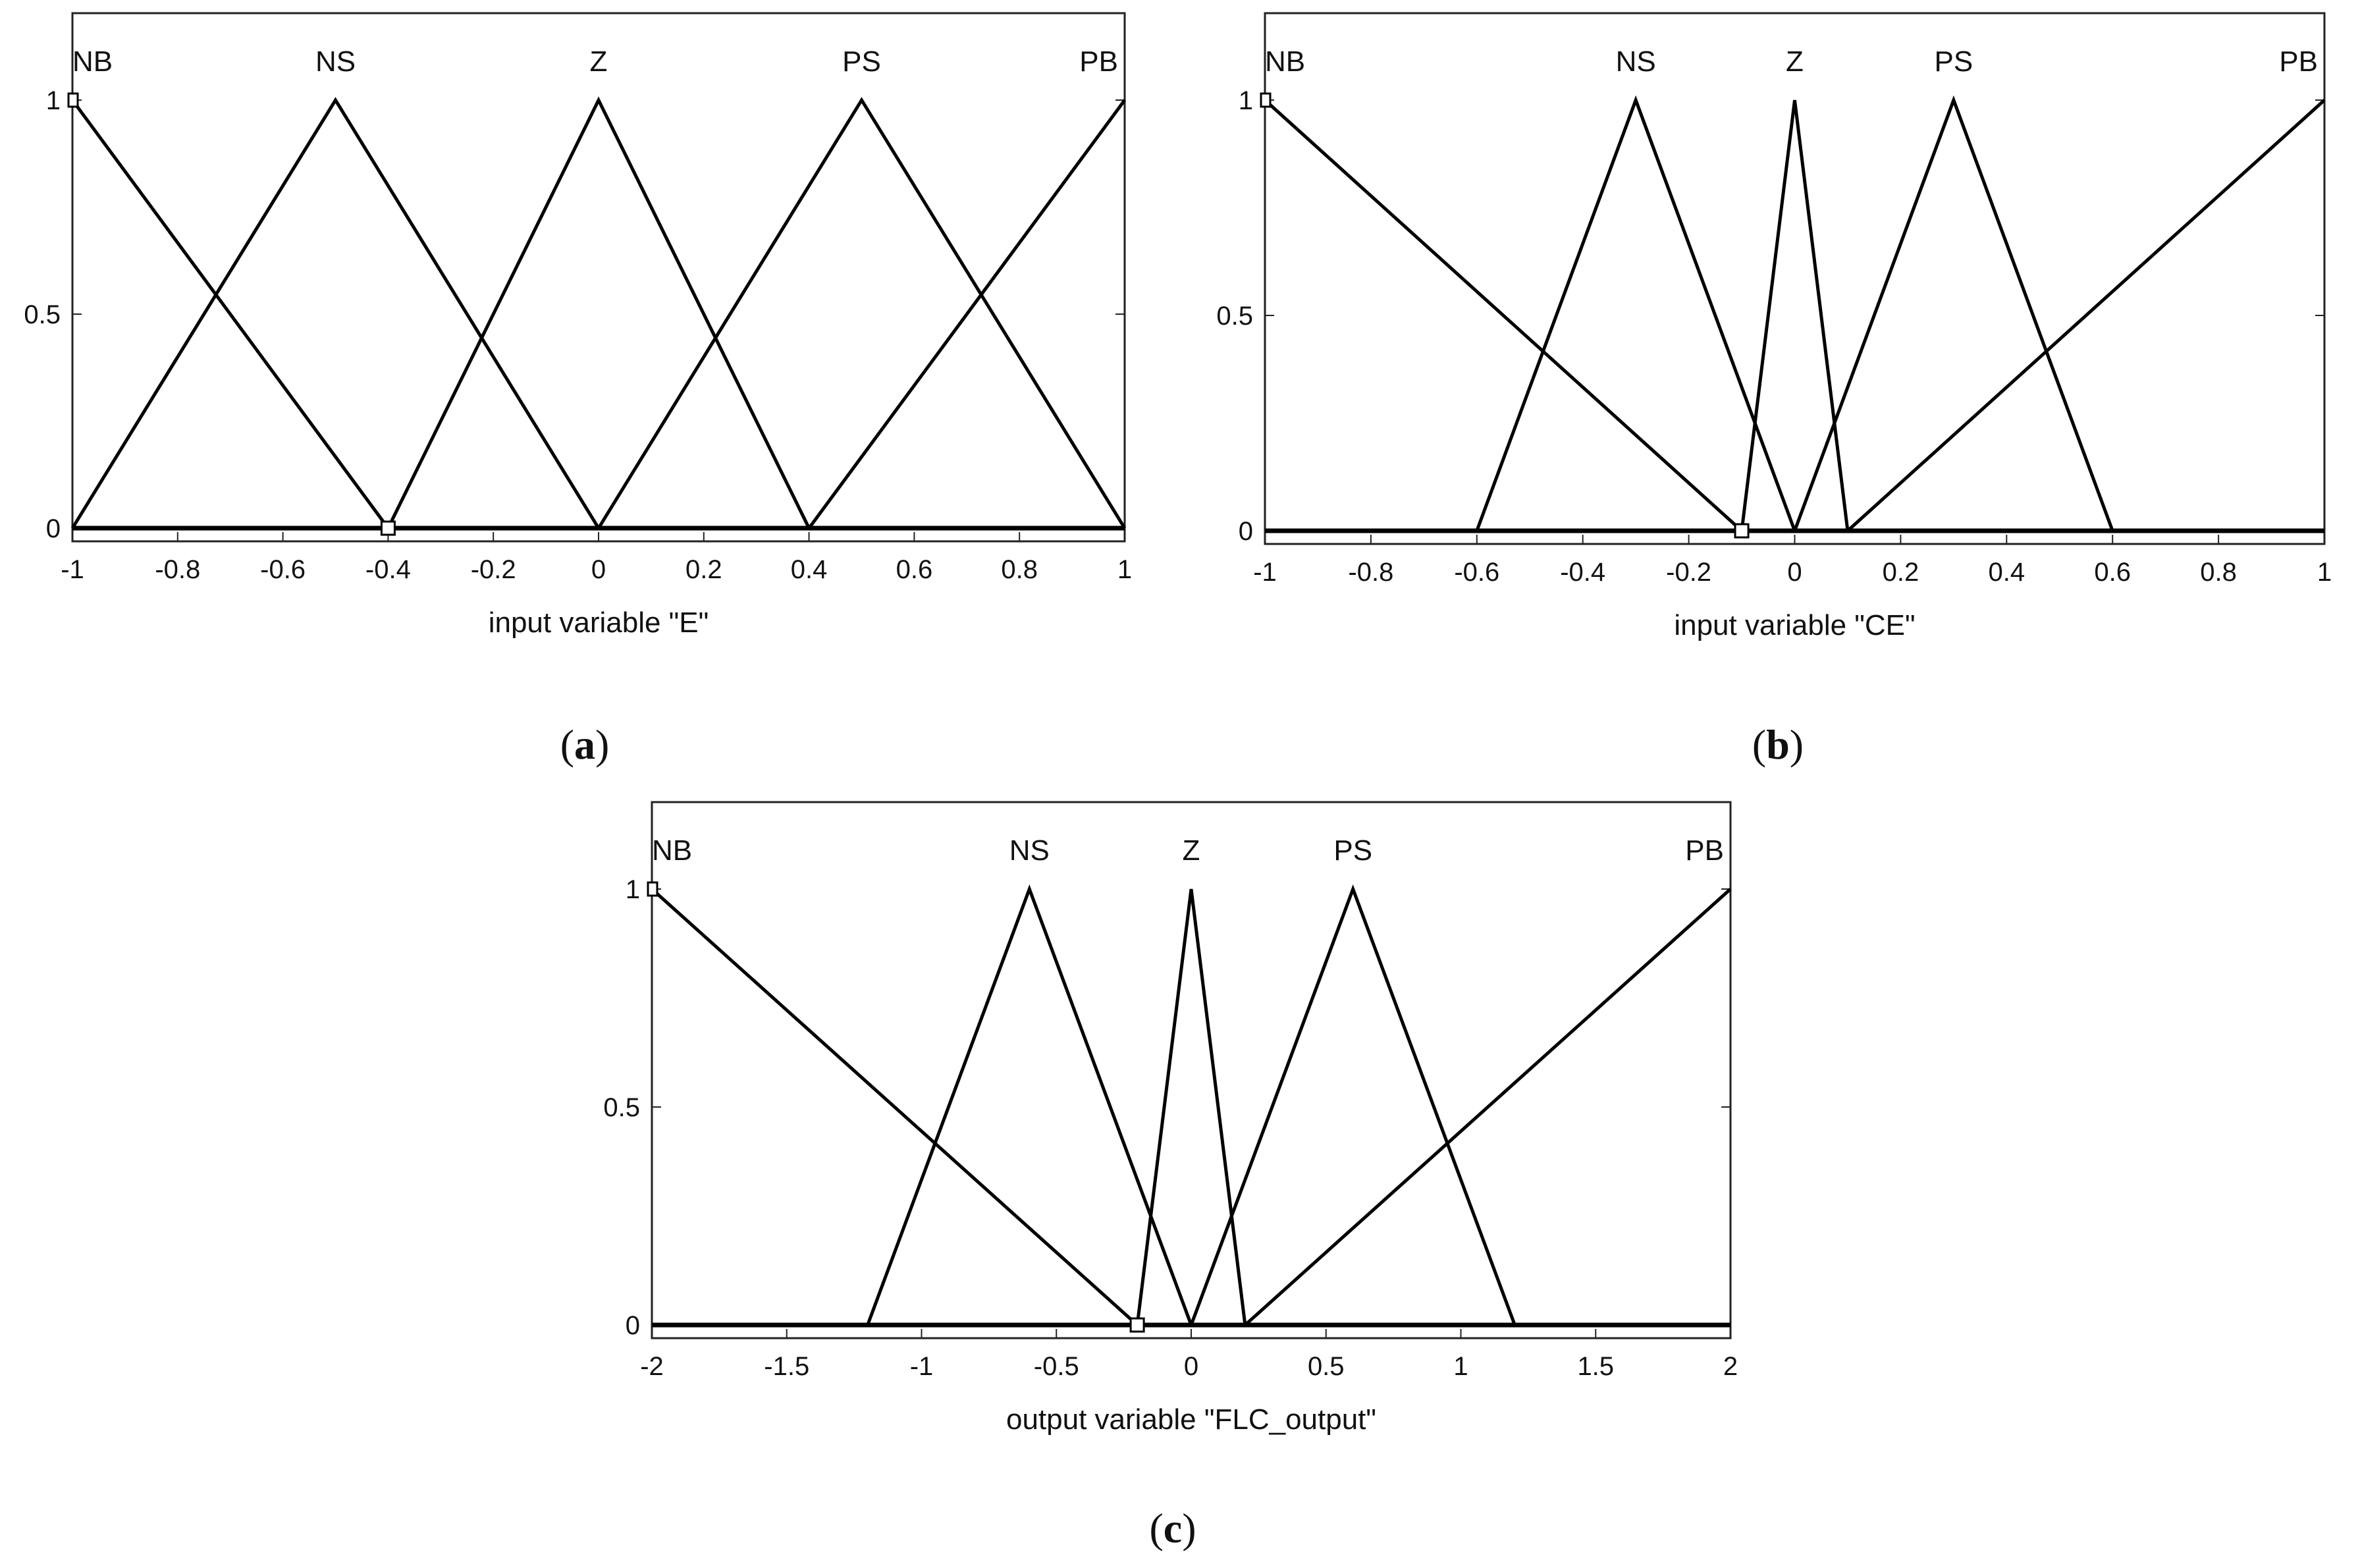 This screenshot has height=1568, width=2360. What do you see at coordinates (585, 745) in the screenshot?
I see `panel-label-a: (a)` at bounding box center [585, 745].